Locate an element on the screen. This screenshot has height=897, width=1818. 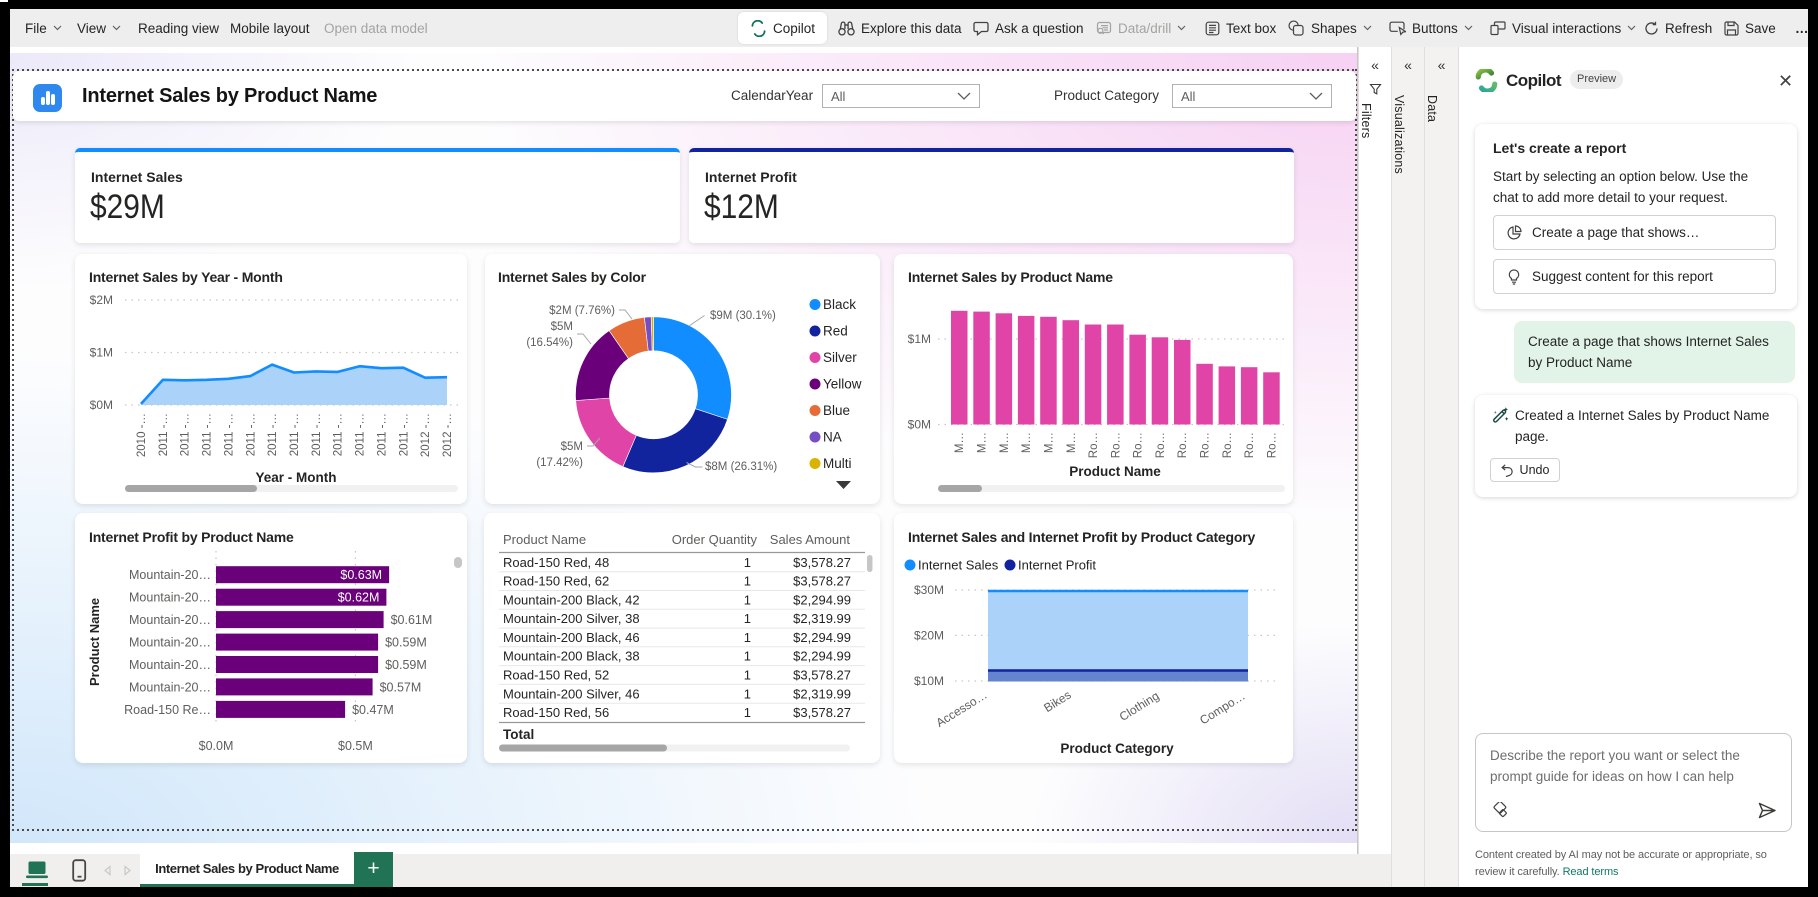
svg-text: Bikes is located at coordinates (1057, 701).